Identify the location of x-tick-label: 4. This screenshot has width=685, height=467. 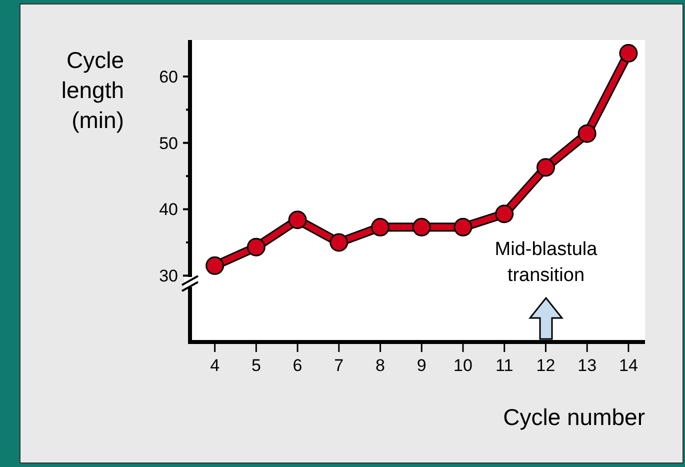
(215, 365).